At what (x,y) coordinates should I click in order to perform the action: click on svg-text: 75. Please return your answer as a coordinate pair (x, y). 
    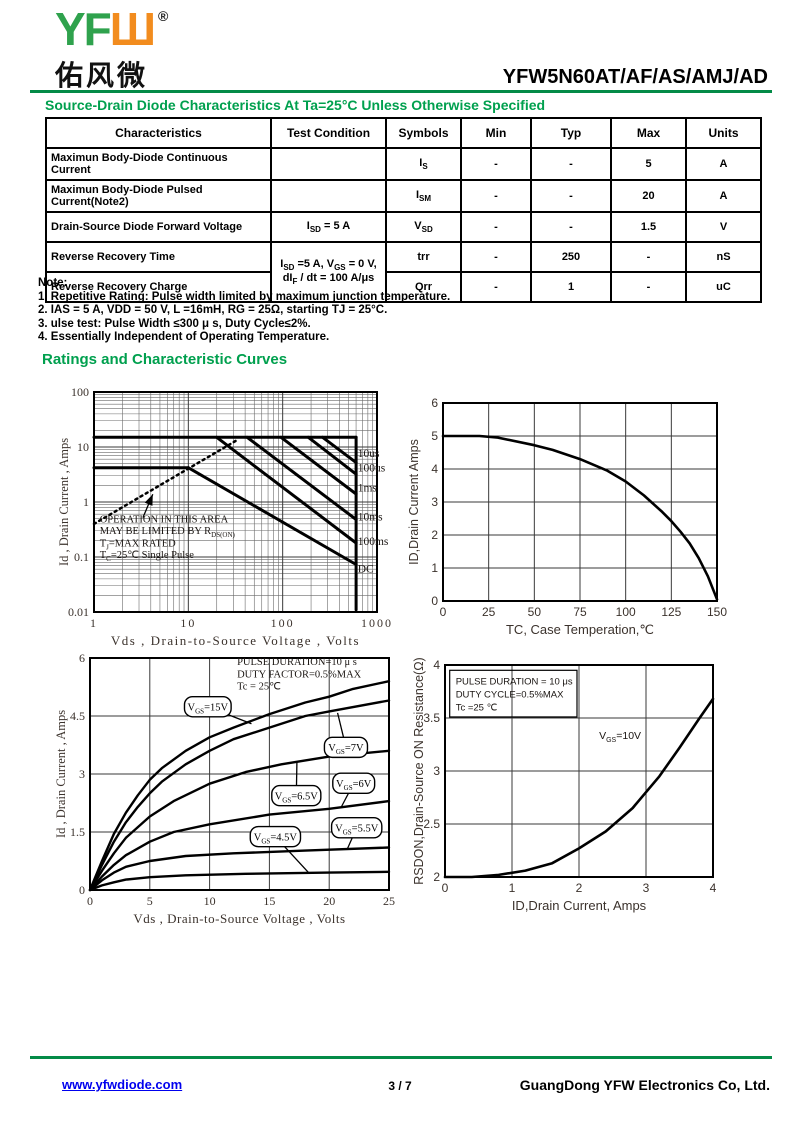
    Looking at the image, I should click on (580, 612).